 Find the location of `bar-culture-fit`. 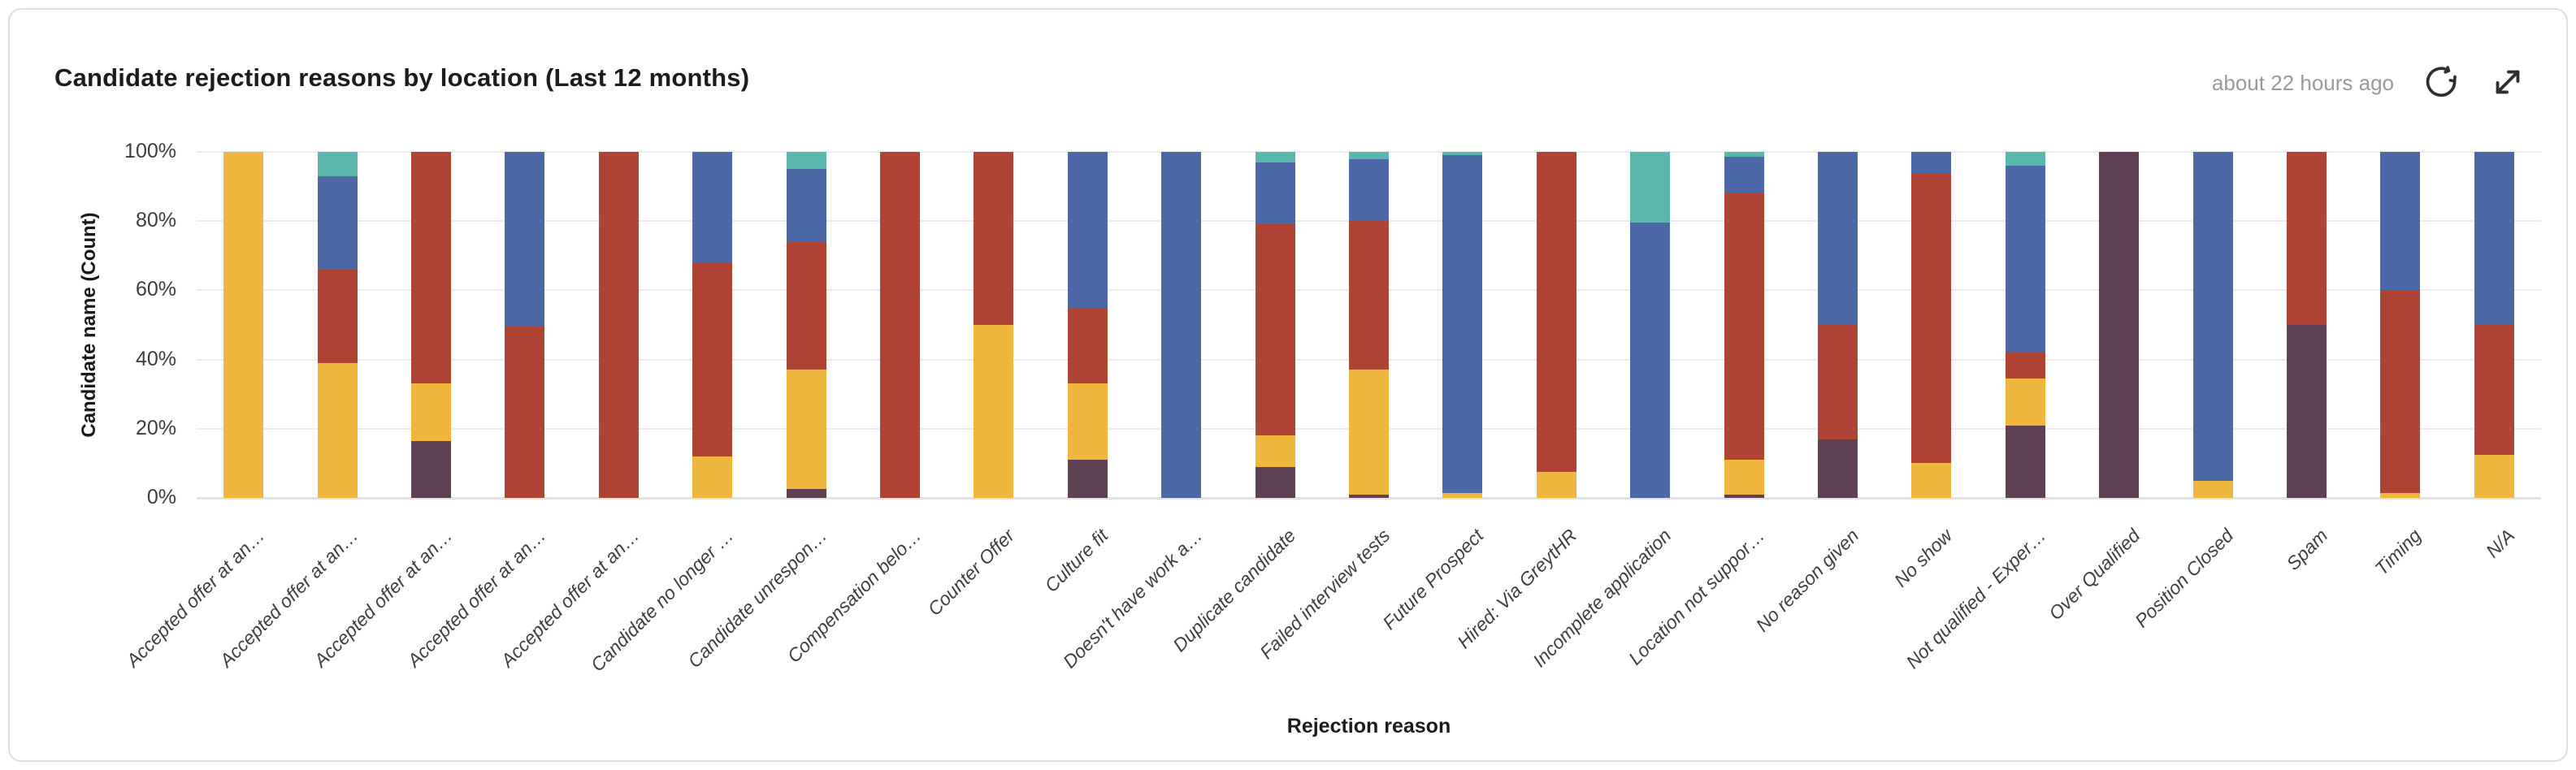

bar-culture-fit is located at coordinates (1087, 325).